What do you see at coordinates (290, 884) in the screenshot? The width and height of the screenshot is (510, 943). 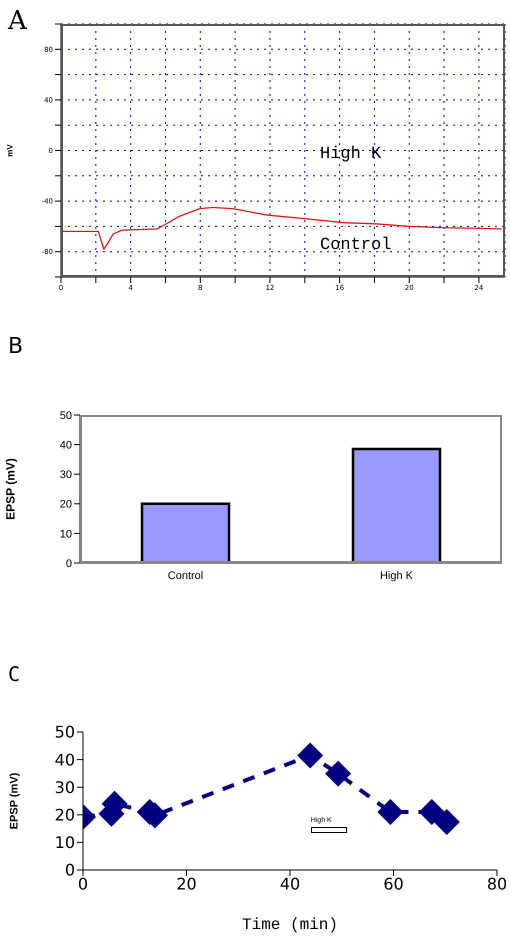 I see `x-tick-label: 40` at bounding box center [290, 884].